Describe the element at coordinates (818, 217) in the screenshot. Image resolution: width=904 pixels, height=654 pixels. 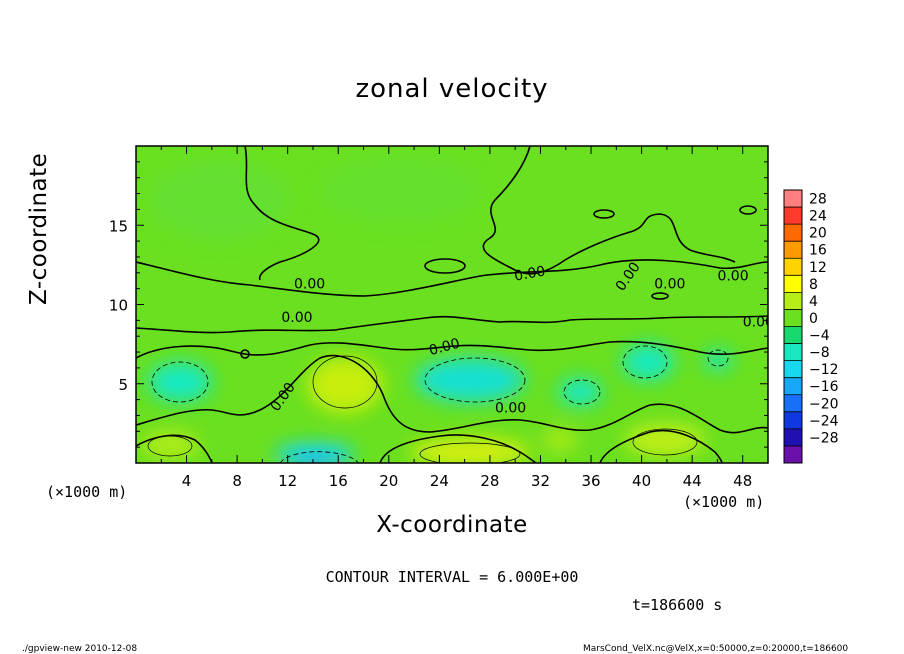
I see `colorbar-label: 24` at that location.